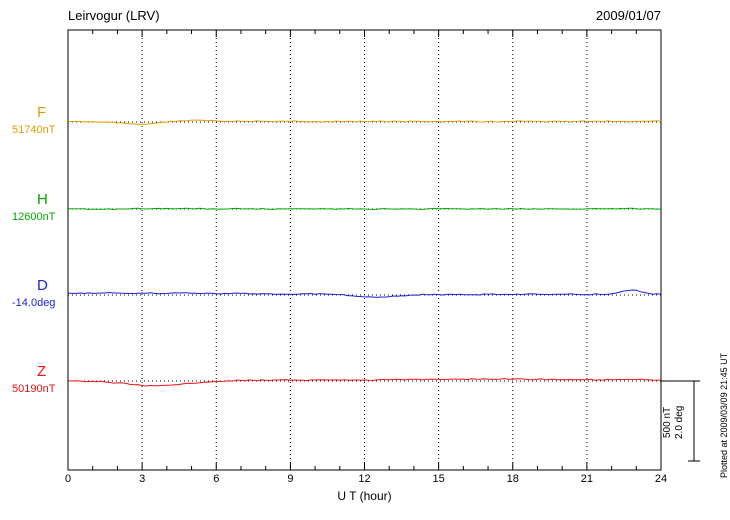 This screenshot has height=520, width=730. Describe the element at coordinates (586, 479) in the screenshot. I see `x-tick-label-21: 21` at that location.